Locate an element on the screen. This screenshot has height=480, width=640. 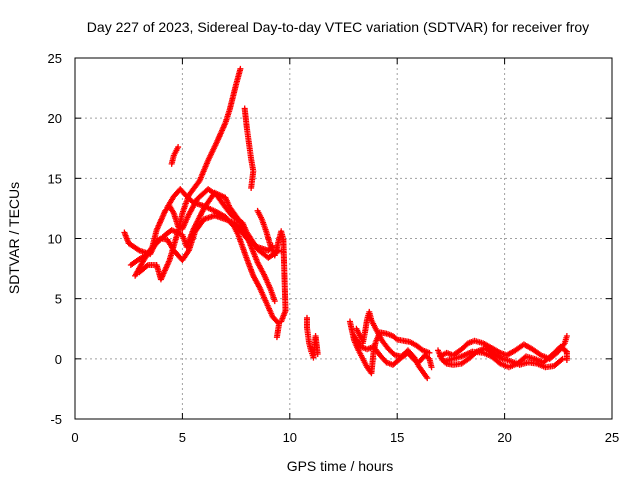
y-tick-label: 15 is located at coordinates (55, 178).